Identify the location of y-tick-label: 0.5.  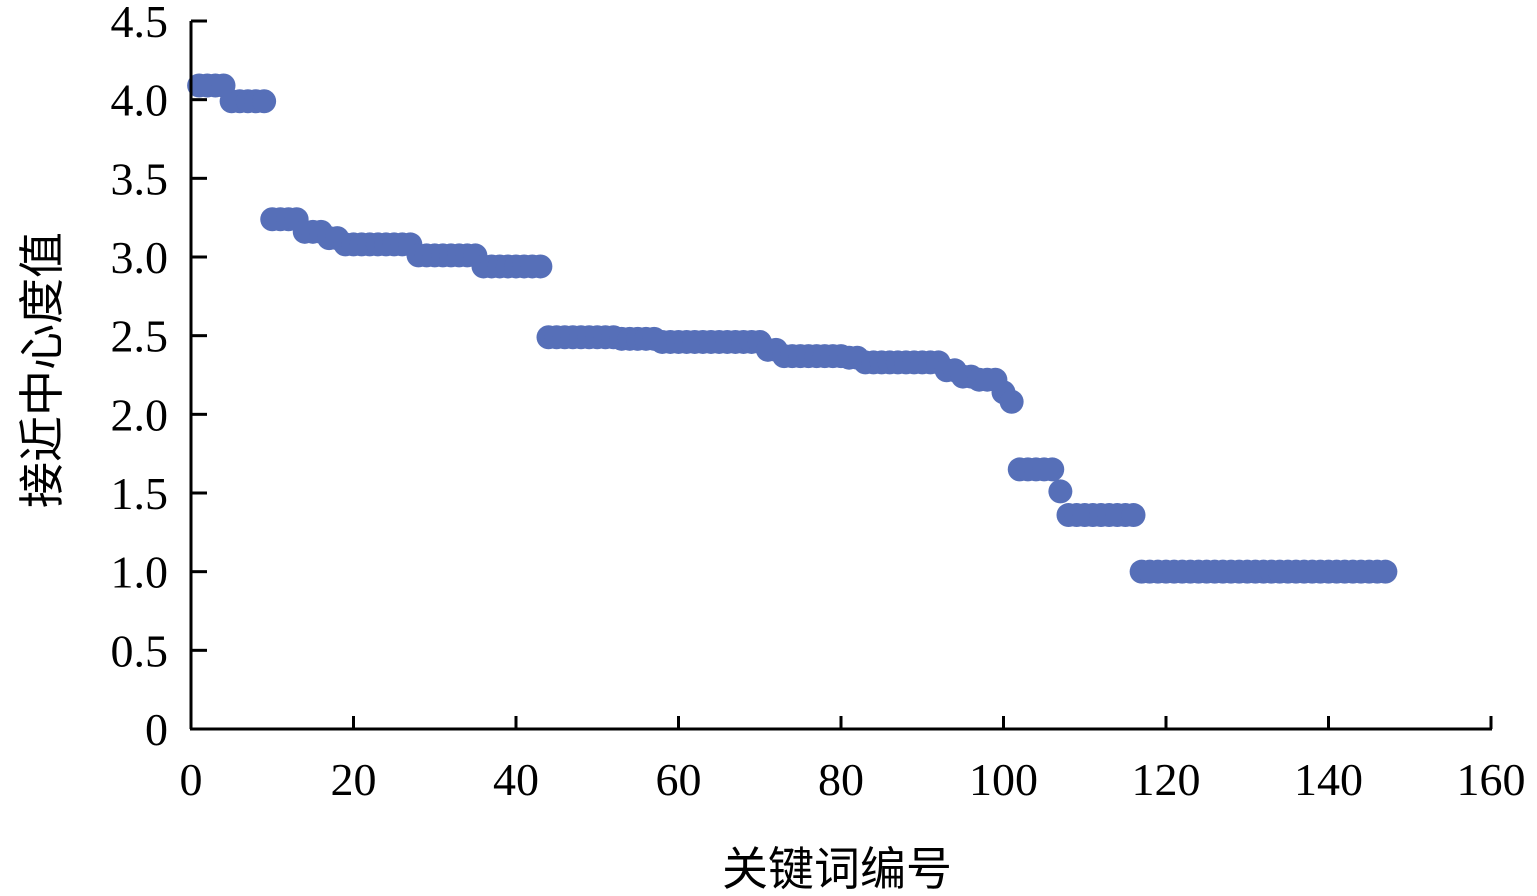
(140, 650).